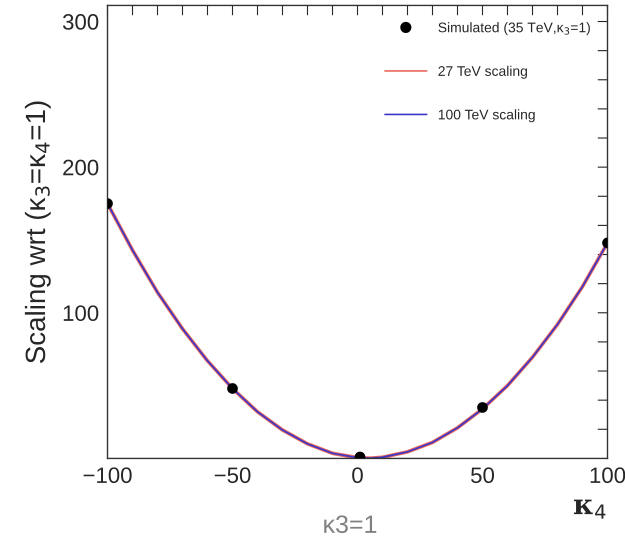 The width and height of the screenshot is (625, 549). Describe the element at coordinates (81, 313) in the screenshot. I see `y-tick-label: 100` at that location.